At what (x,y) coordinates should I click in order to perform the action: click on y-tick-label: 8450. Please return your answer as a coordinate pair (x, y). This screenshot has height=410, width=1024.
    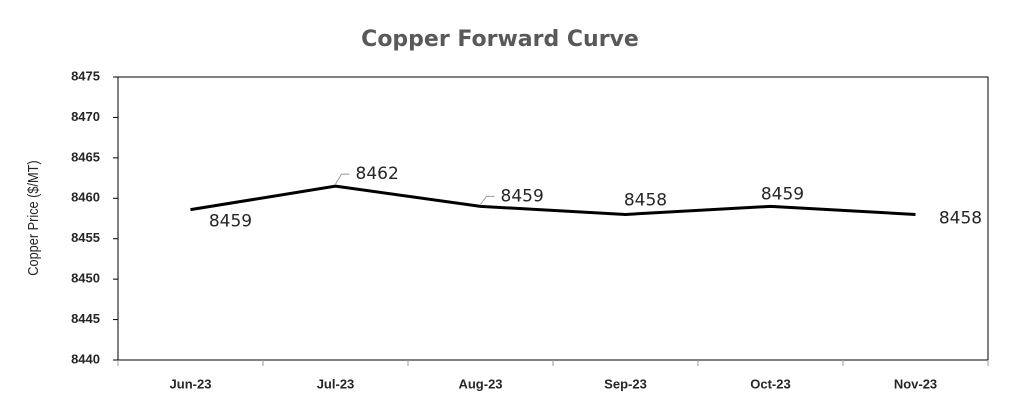
    Looking at the image, I should click on (85, 278).